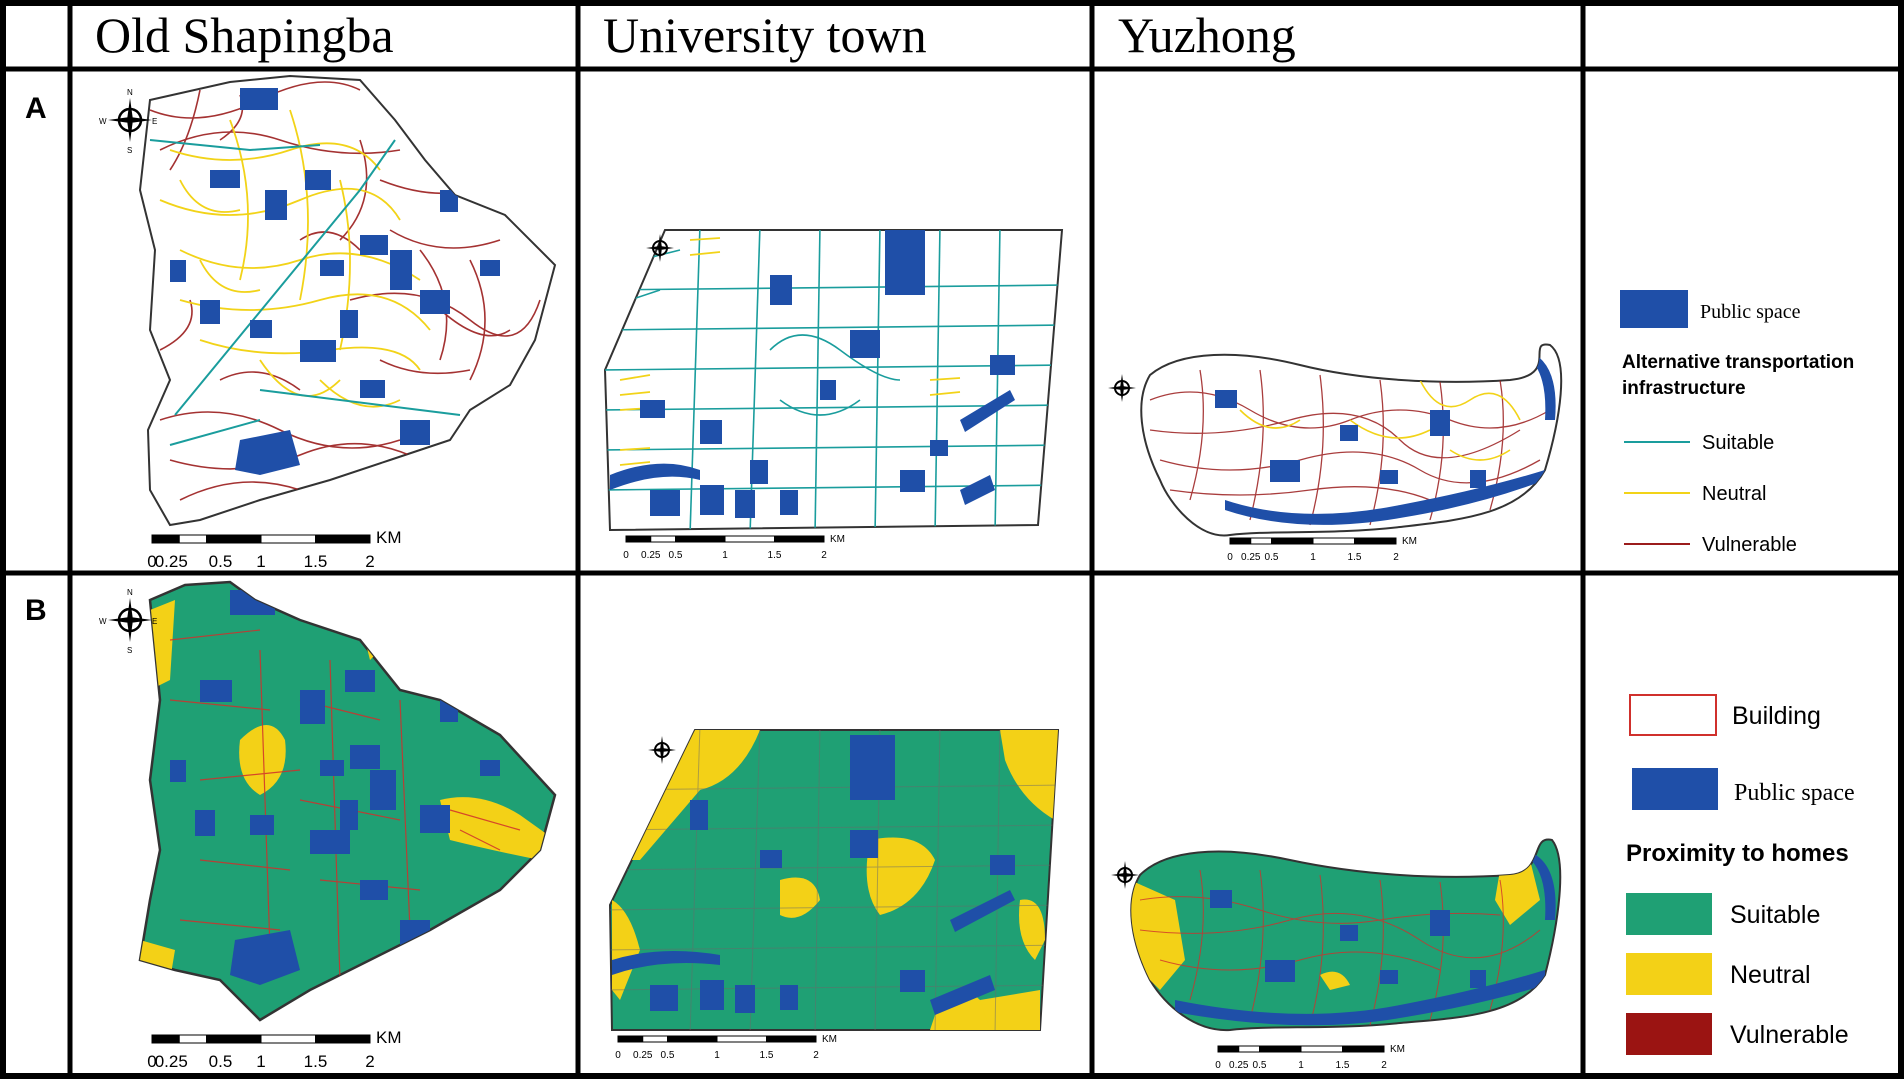 This screenshot has width=1904, height=1079. Describe the element at coordinates (1207, 35) in the screenshot. I see `column-title-yuzhong: Yuzhong` at that location.